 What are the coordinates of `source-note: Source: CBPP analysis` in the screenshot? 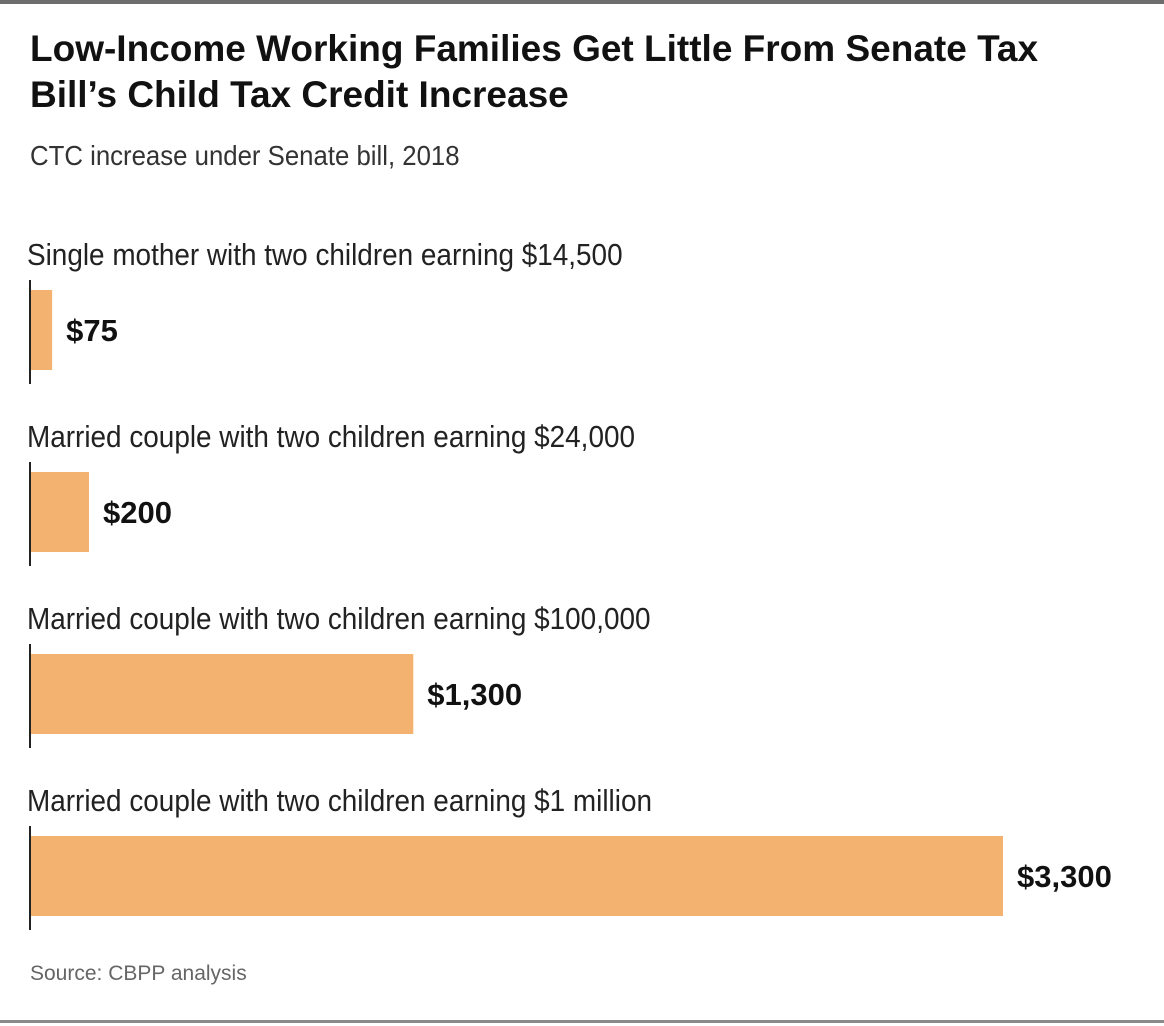 It's located at (138, 973).